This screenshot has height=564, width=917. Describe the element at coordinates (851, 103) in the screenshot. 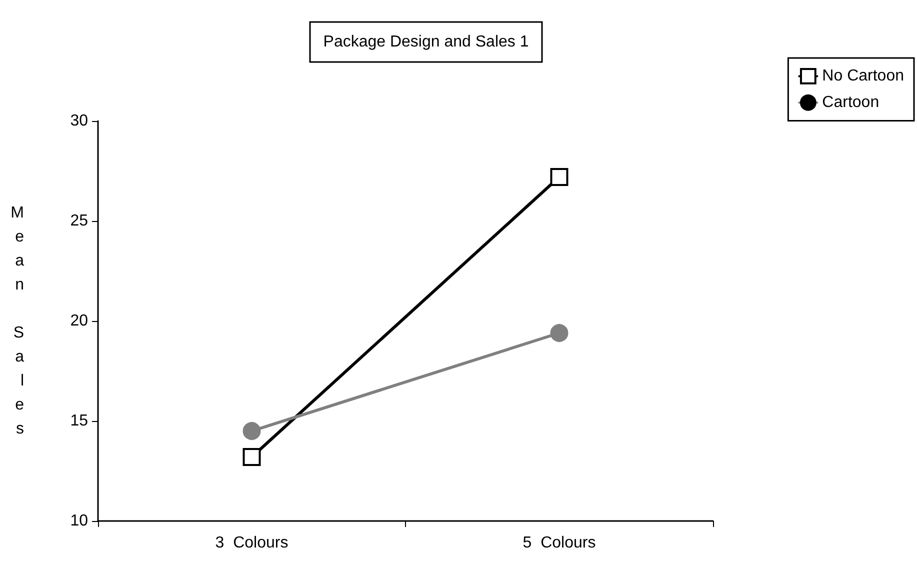

I see `legend-label: Cartoon` at that location.